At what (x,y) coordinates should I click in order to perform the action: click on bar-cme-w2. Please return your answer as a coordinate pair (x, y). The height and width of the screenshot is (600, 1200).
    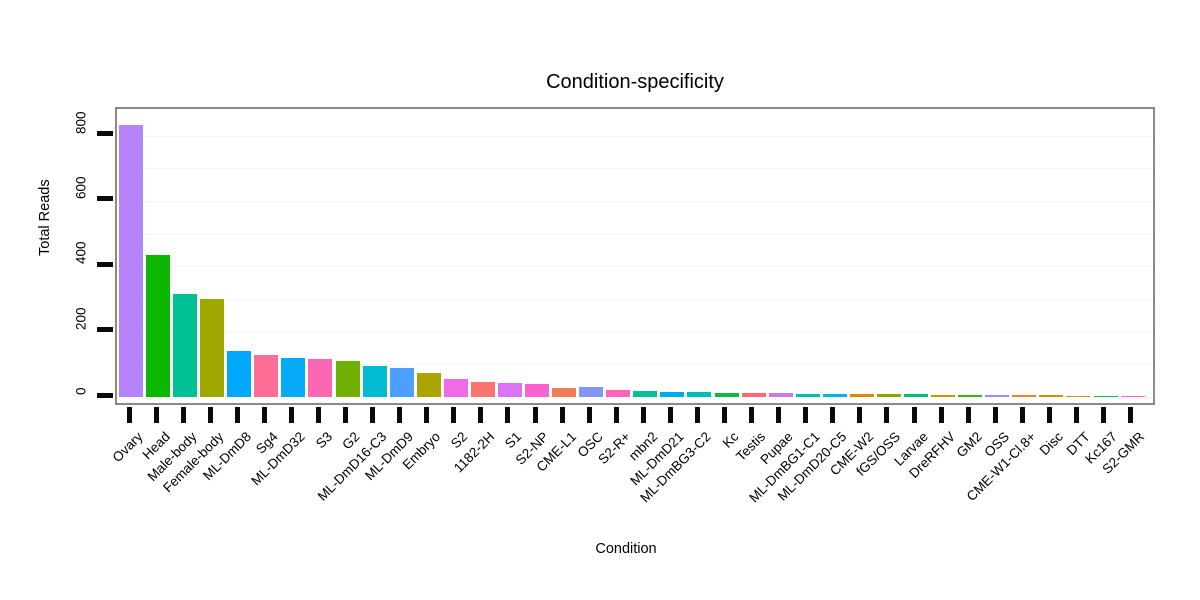
    Looking at the image, I should click on (861, 395).